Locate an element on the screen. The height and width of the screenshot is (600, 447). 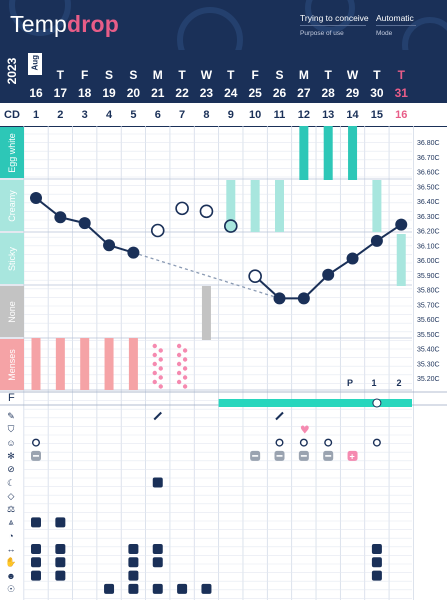
date-label: 25 is located at coordinates (255, 93).